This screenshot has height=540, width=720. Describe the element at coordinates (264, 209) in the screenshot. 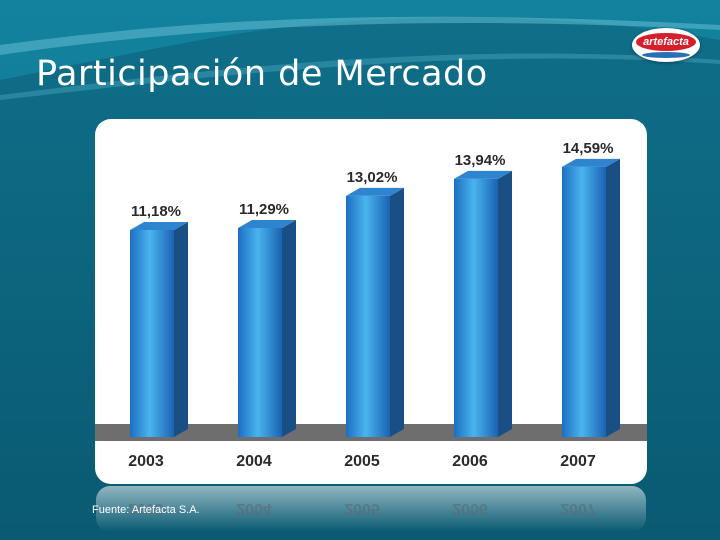

I see `value-label-2004: 11,29%` at that location.